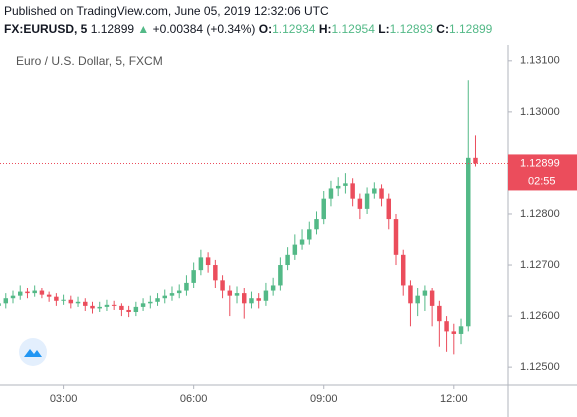 Image resolution: width=577 pixels, height=417 pixels. I want to click on symbol: FX:EURUSD, 5, so click(46, 29).